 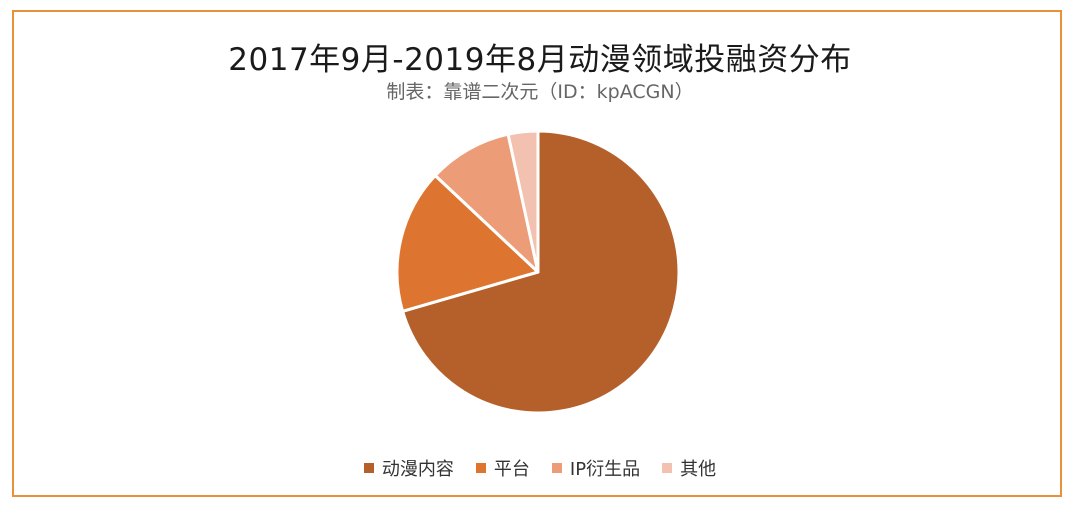 What do you see at coordinates (511, 469) in the screenshot?
I see `legend-label-1: 平台` at bounding box center [511, 469].